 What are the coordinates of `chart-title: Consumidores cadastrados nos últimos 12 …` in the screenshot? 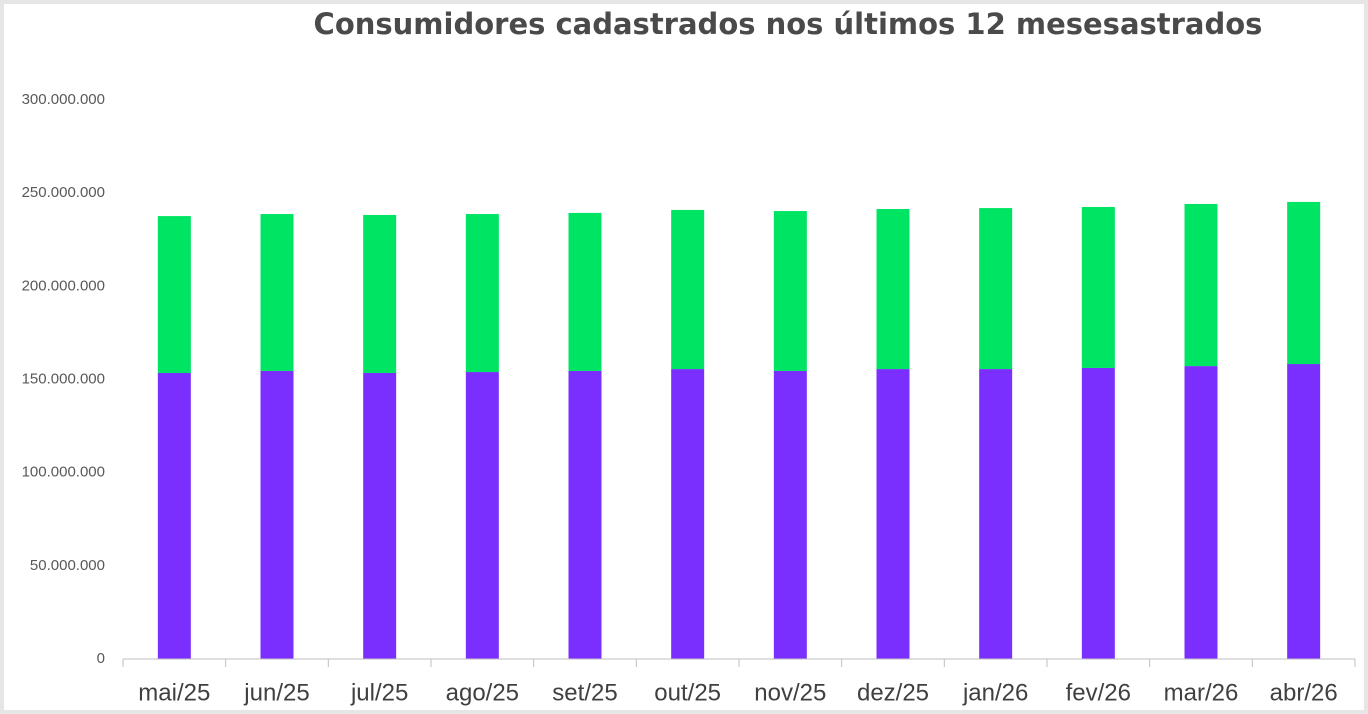 It's located at (788, 24).